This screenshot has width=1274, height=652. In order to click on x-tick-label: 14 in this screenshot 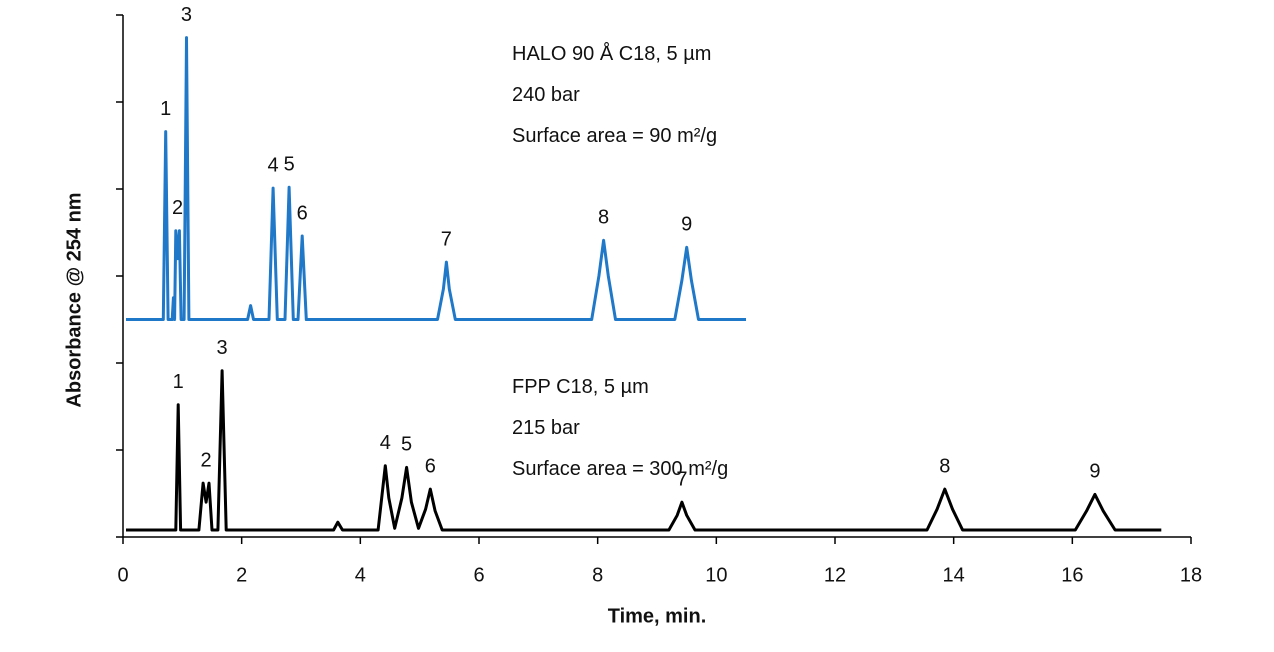, I will do `click(954, 575)`.